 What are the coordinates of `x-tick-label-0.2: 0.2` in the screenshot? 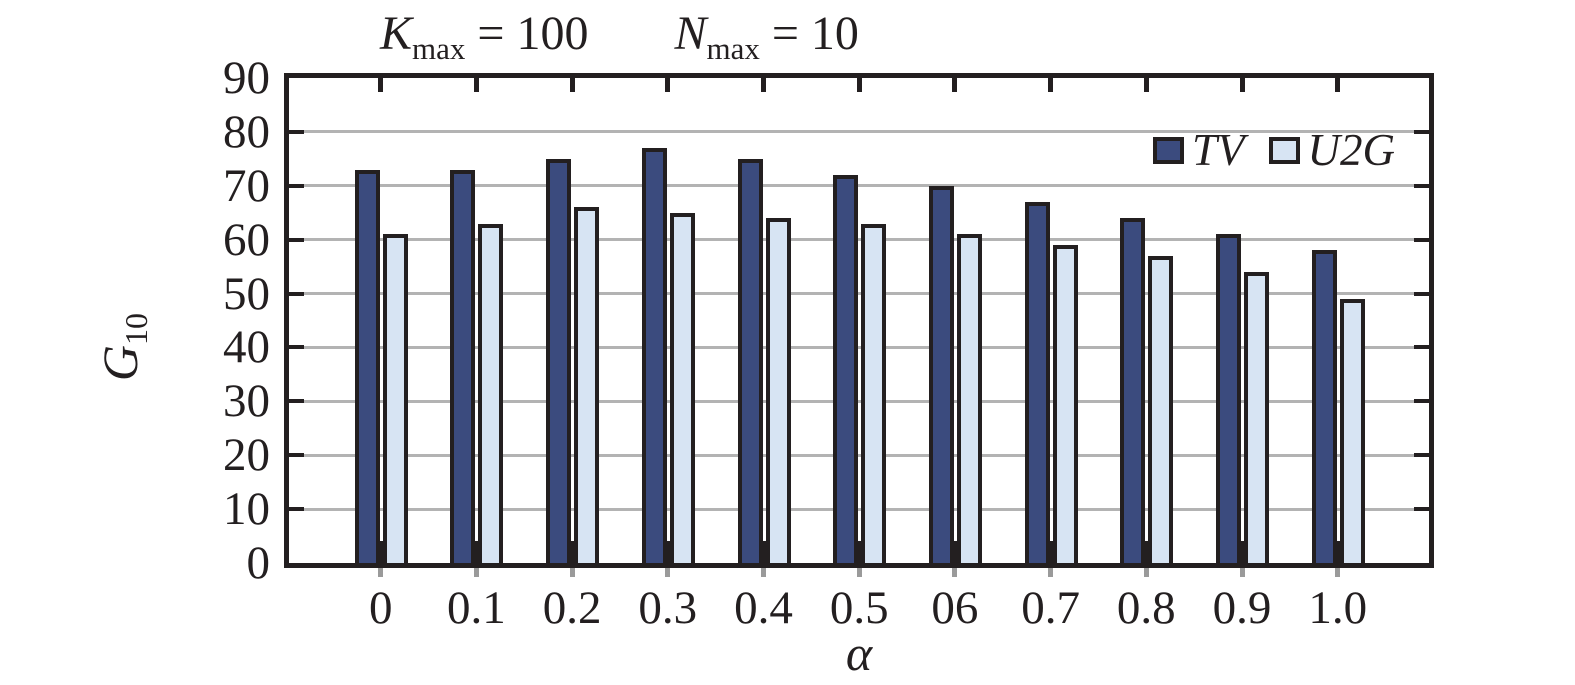 It's located at (572, 608).